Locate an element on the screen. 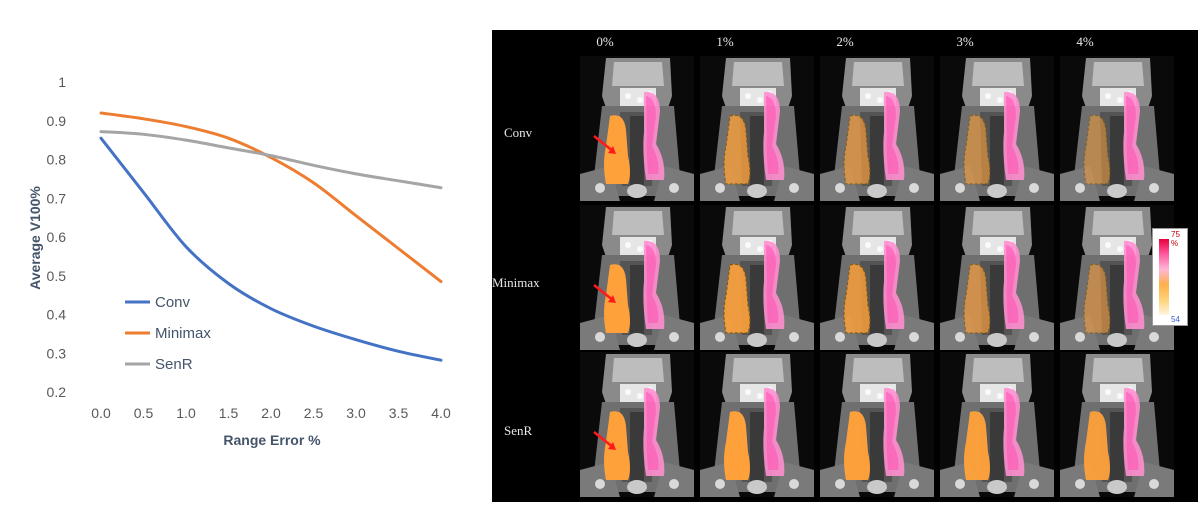 Image resolution: width=1200 pixels, height=512 pixels. ct-image-senr-2pct is located at coordinates (877, 424).